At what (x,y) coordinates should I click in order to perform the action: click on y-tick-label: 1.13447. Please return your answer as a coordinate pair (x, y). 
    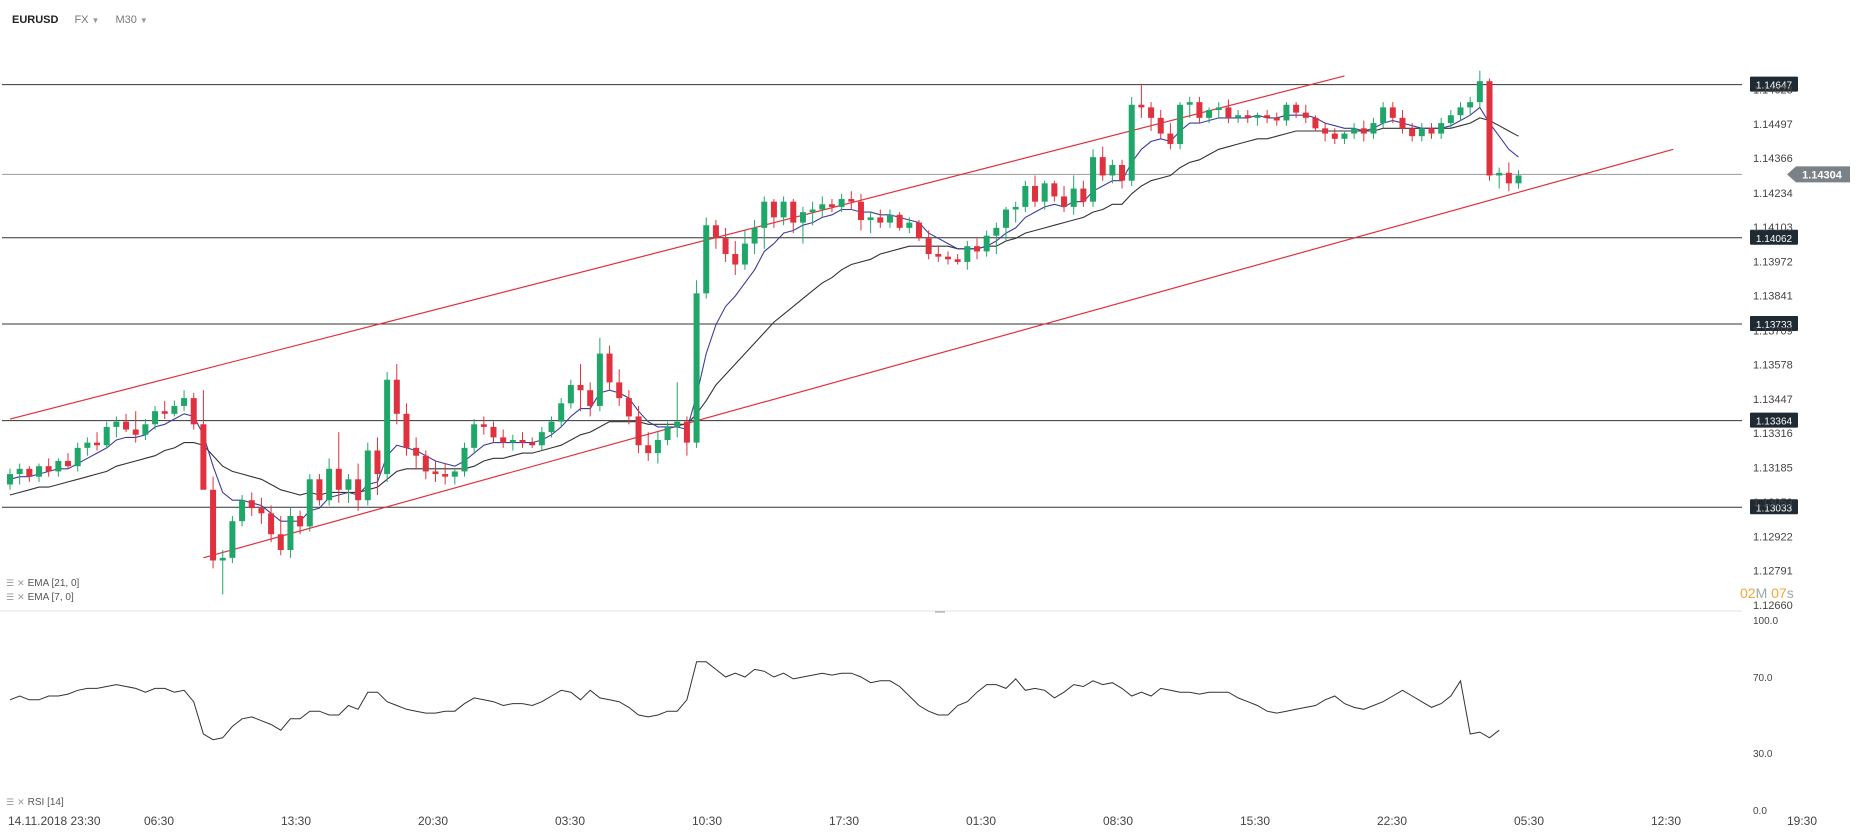
    Looking at the image, I should click on (1773, 400).